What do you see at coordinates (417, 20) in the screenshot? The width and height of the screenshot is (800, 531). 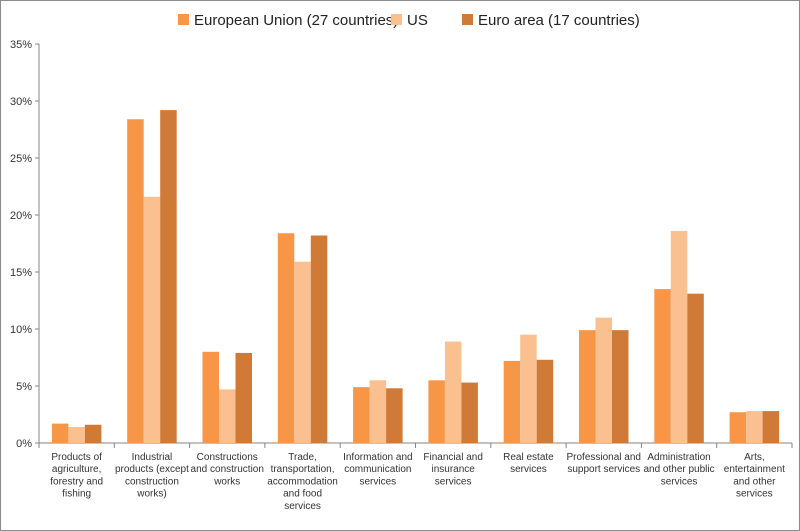 I see `legend-label: US` at bounding box center [417, 20].